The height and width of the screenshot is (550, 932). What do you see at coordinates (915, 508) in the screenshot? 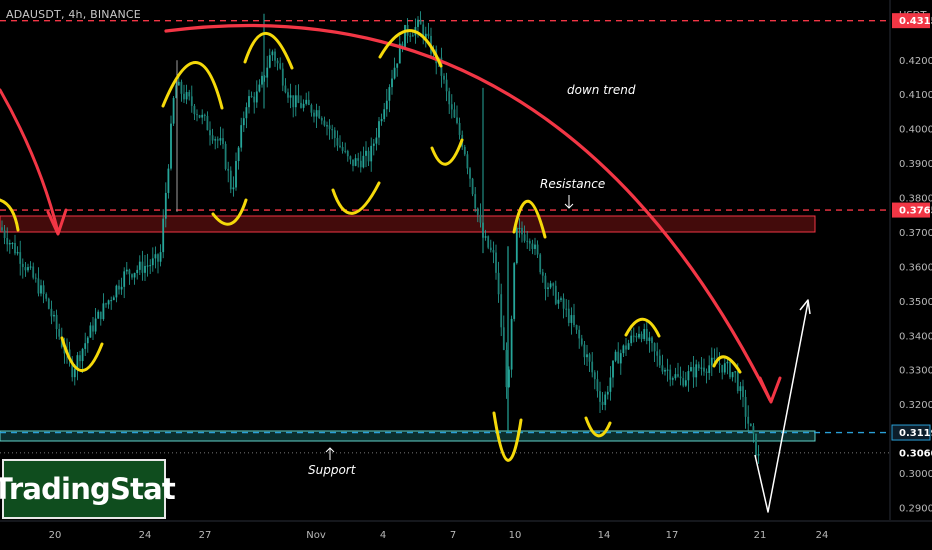
I see `y-tick-label: 0.2900` at bounding box center [915, 508].